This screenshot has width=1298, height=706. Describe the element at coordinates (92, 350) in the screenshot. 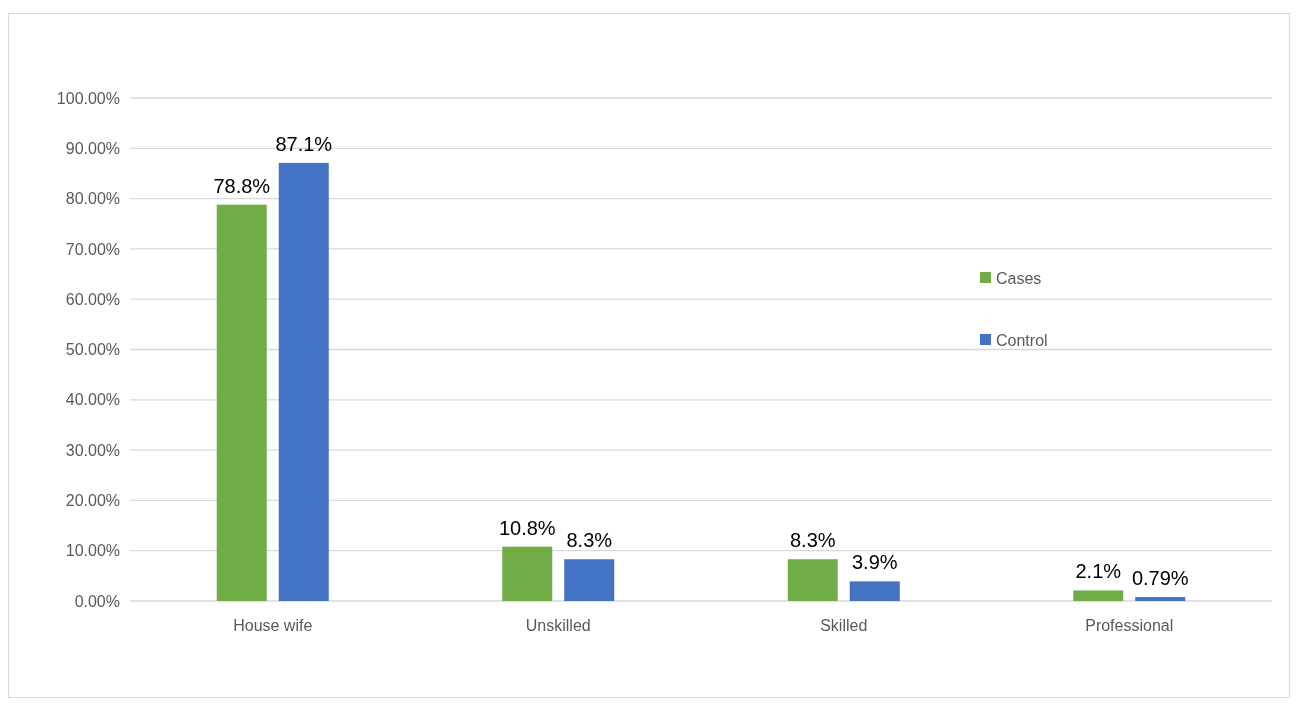

I see `y-tick-label: 50.00%` at that location.